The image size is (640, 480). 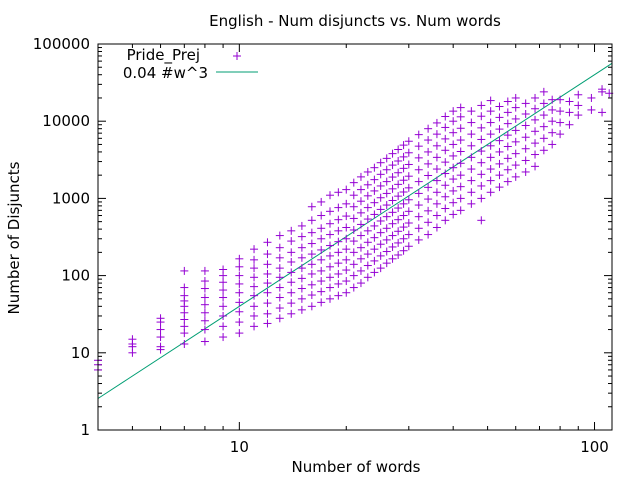 I want to click on y-tick-label: 100000, so click(x=61, y=44).